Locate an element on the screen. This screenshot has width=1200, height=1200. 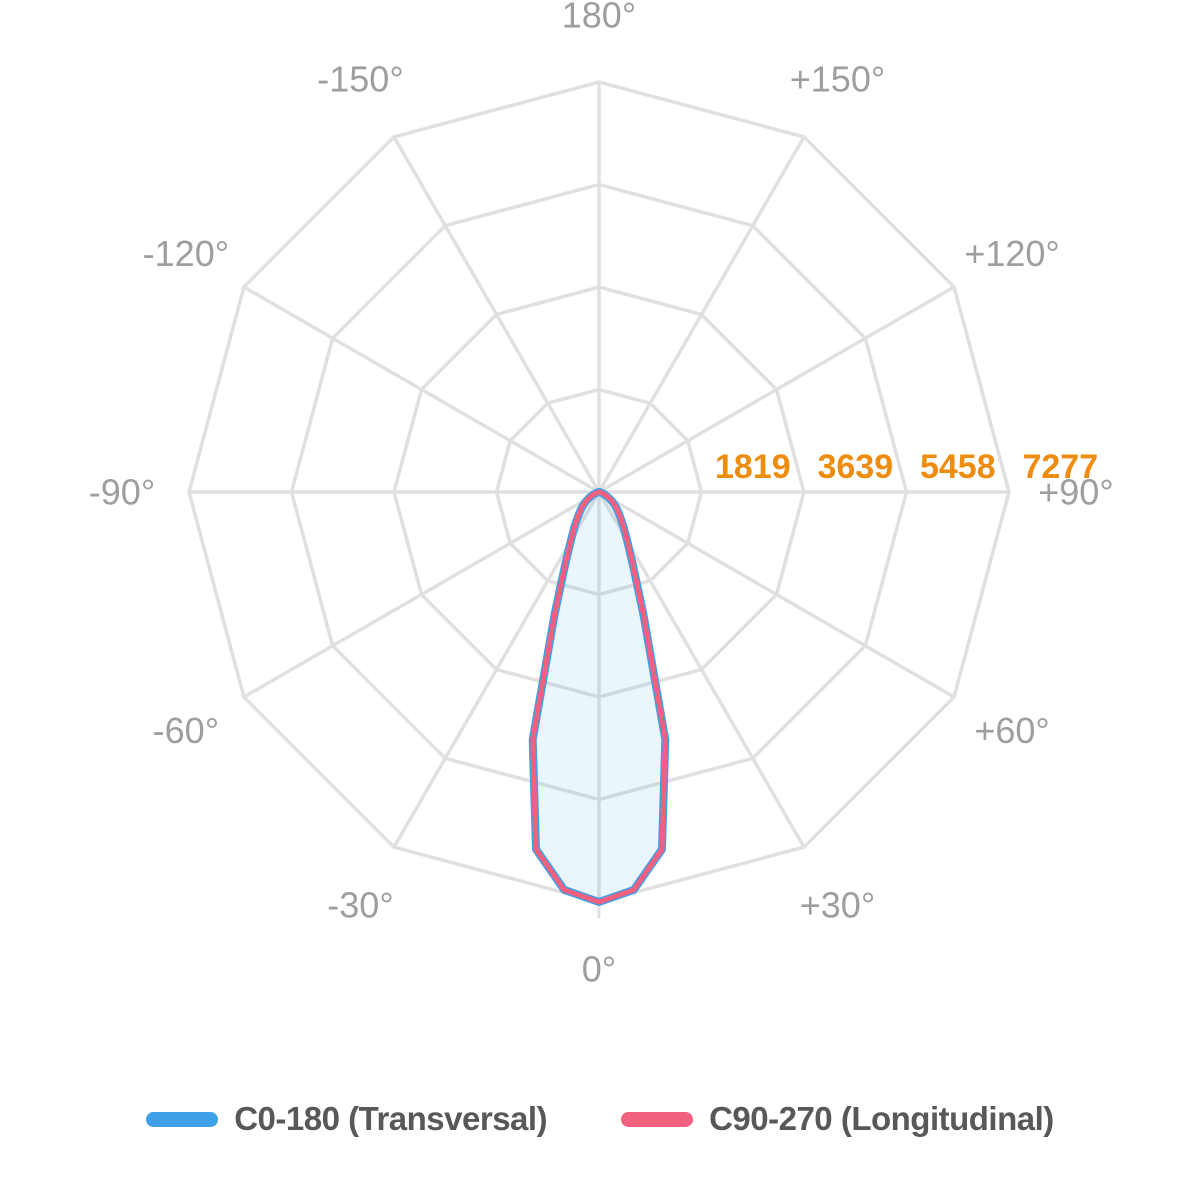
legend-label-c0-180: C0-180 (Transversal) is located at coordinates (391, 1118).